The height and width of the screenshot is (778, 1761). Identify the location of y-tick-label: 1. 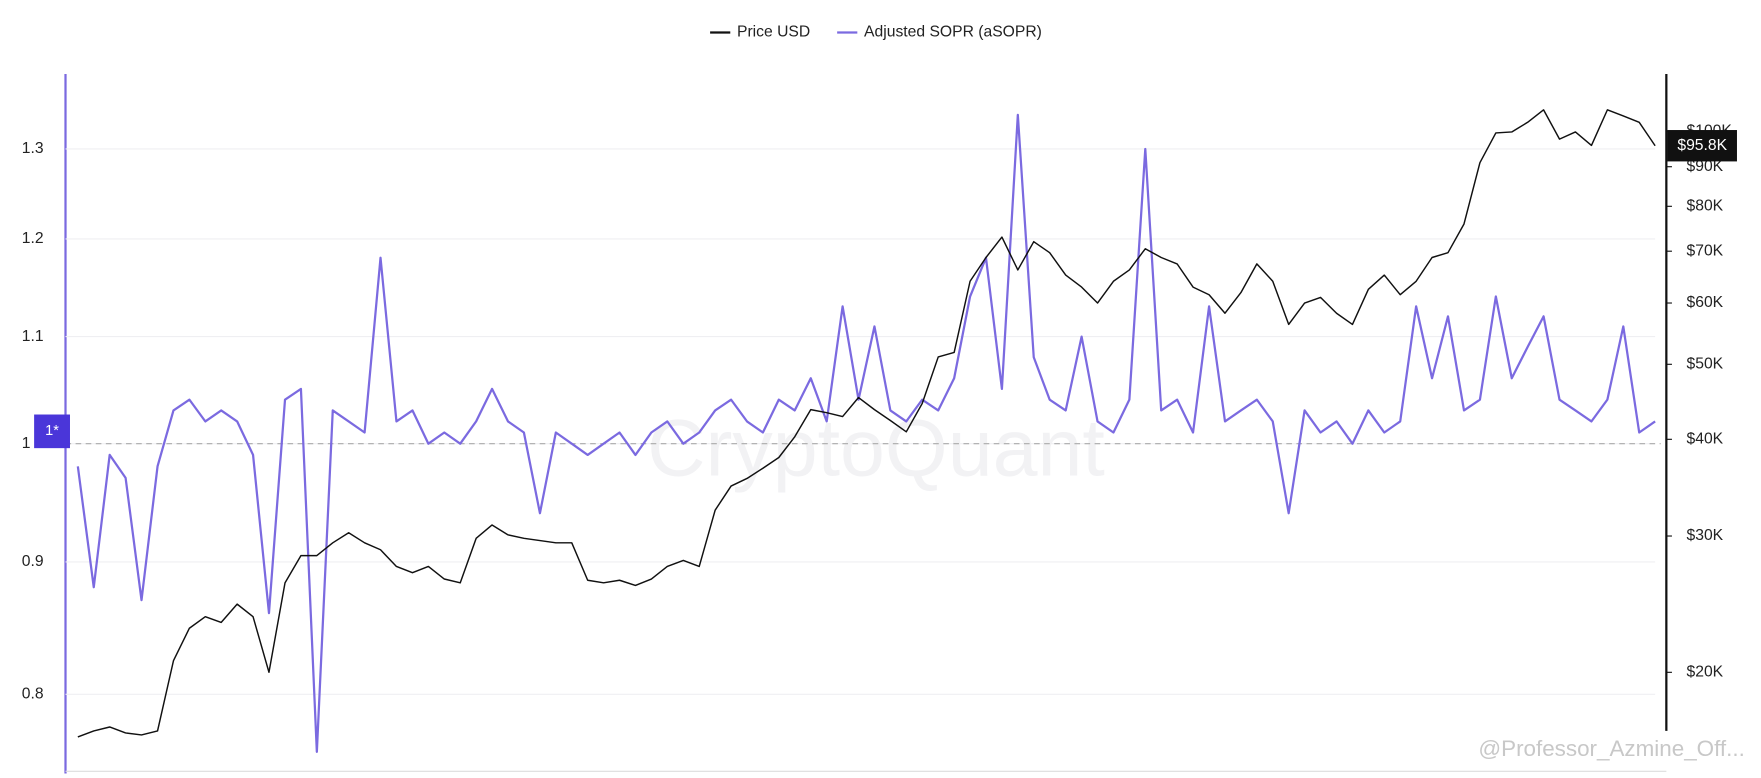
(26, 443).